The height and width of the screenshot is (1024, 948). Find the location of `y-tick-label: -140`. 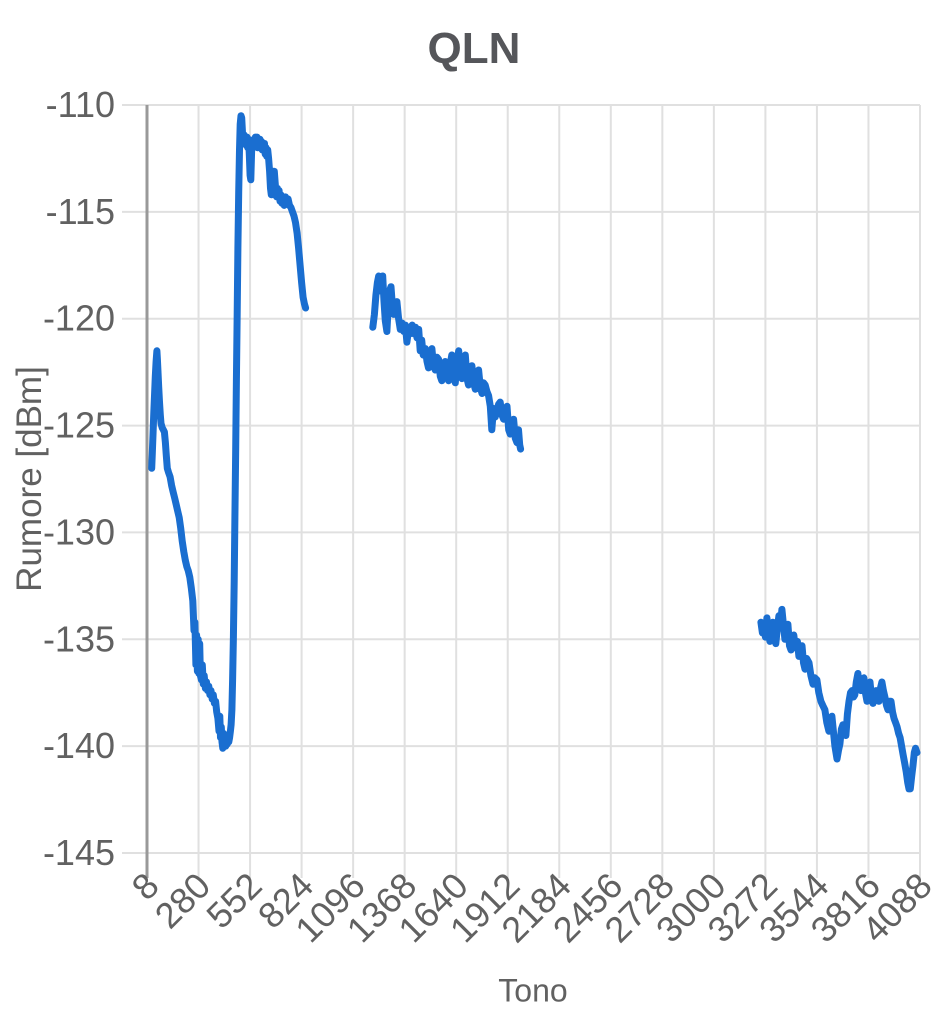

y-tick-label: -140 is located at coordinates (79, 745).